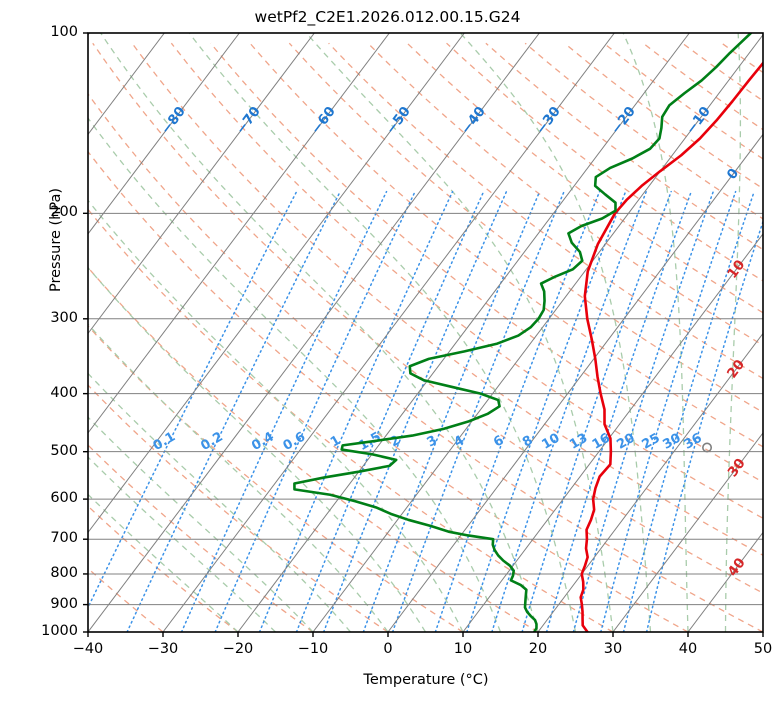 This screenshot has height=708, width=775. What do you see at coordinates (387, 17) in the screenshot?
I see `chart-title: wetPf2_C2E1.2026.012.00.15.G24` at bounding box center [387, 17].